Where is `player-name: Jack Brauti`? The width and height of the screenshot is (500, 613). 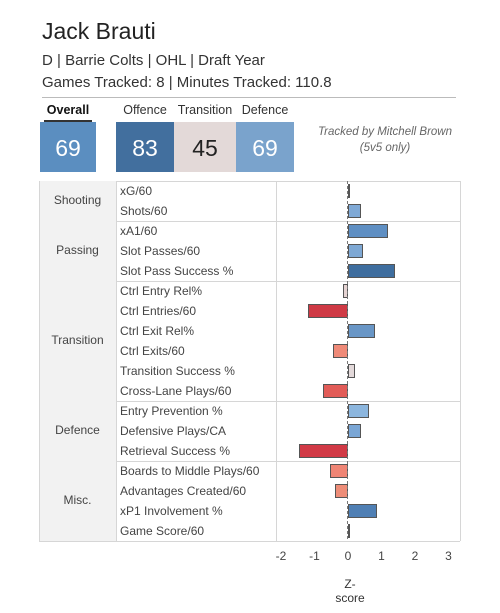
player-name: Jack Brauti is located at coordinates (99, 31).